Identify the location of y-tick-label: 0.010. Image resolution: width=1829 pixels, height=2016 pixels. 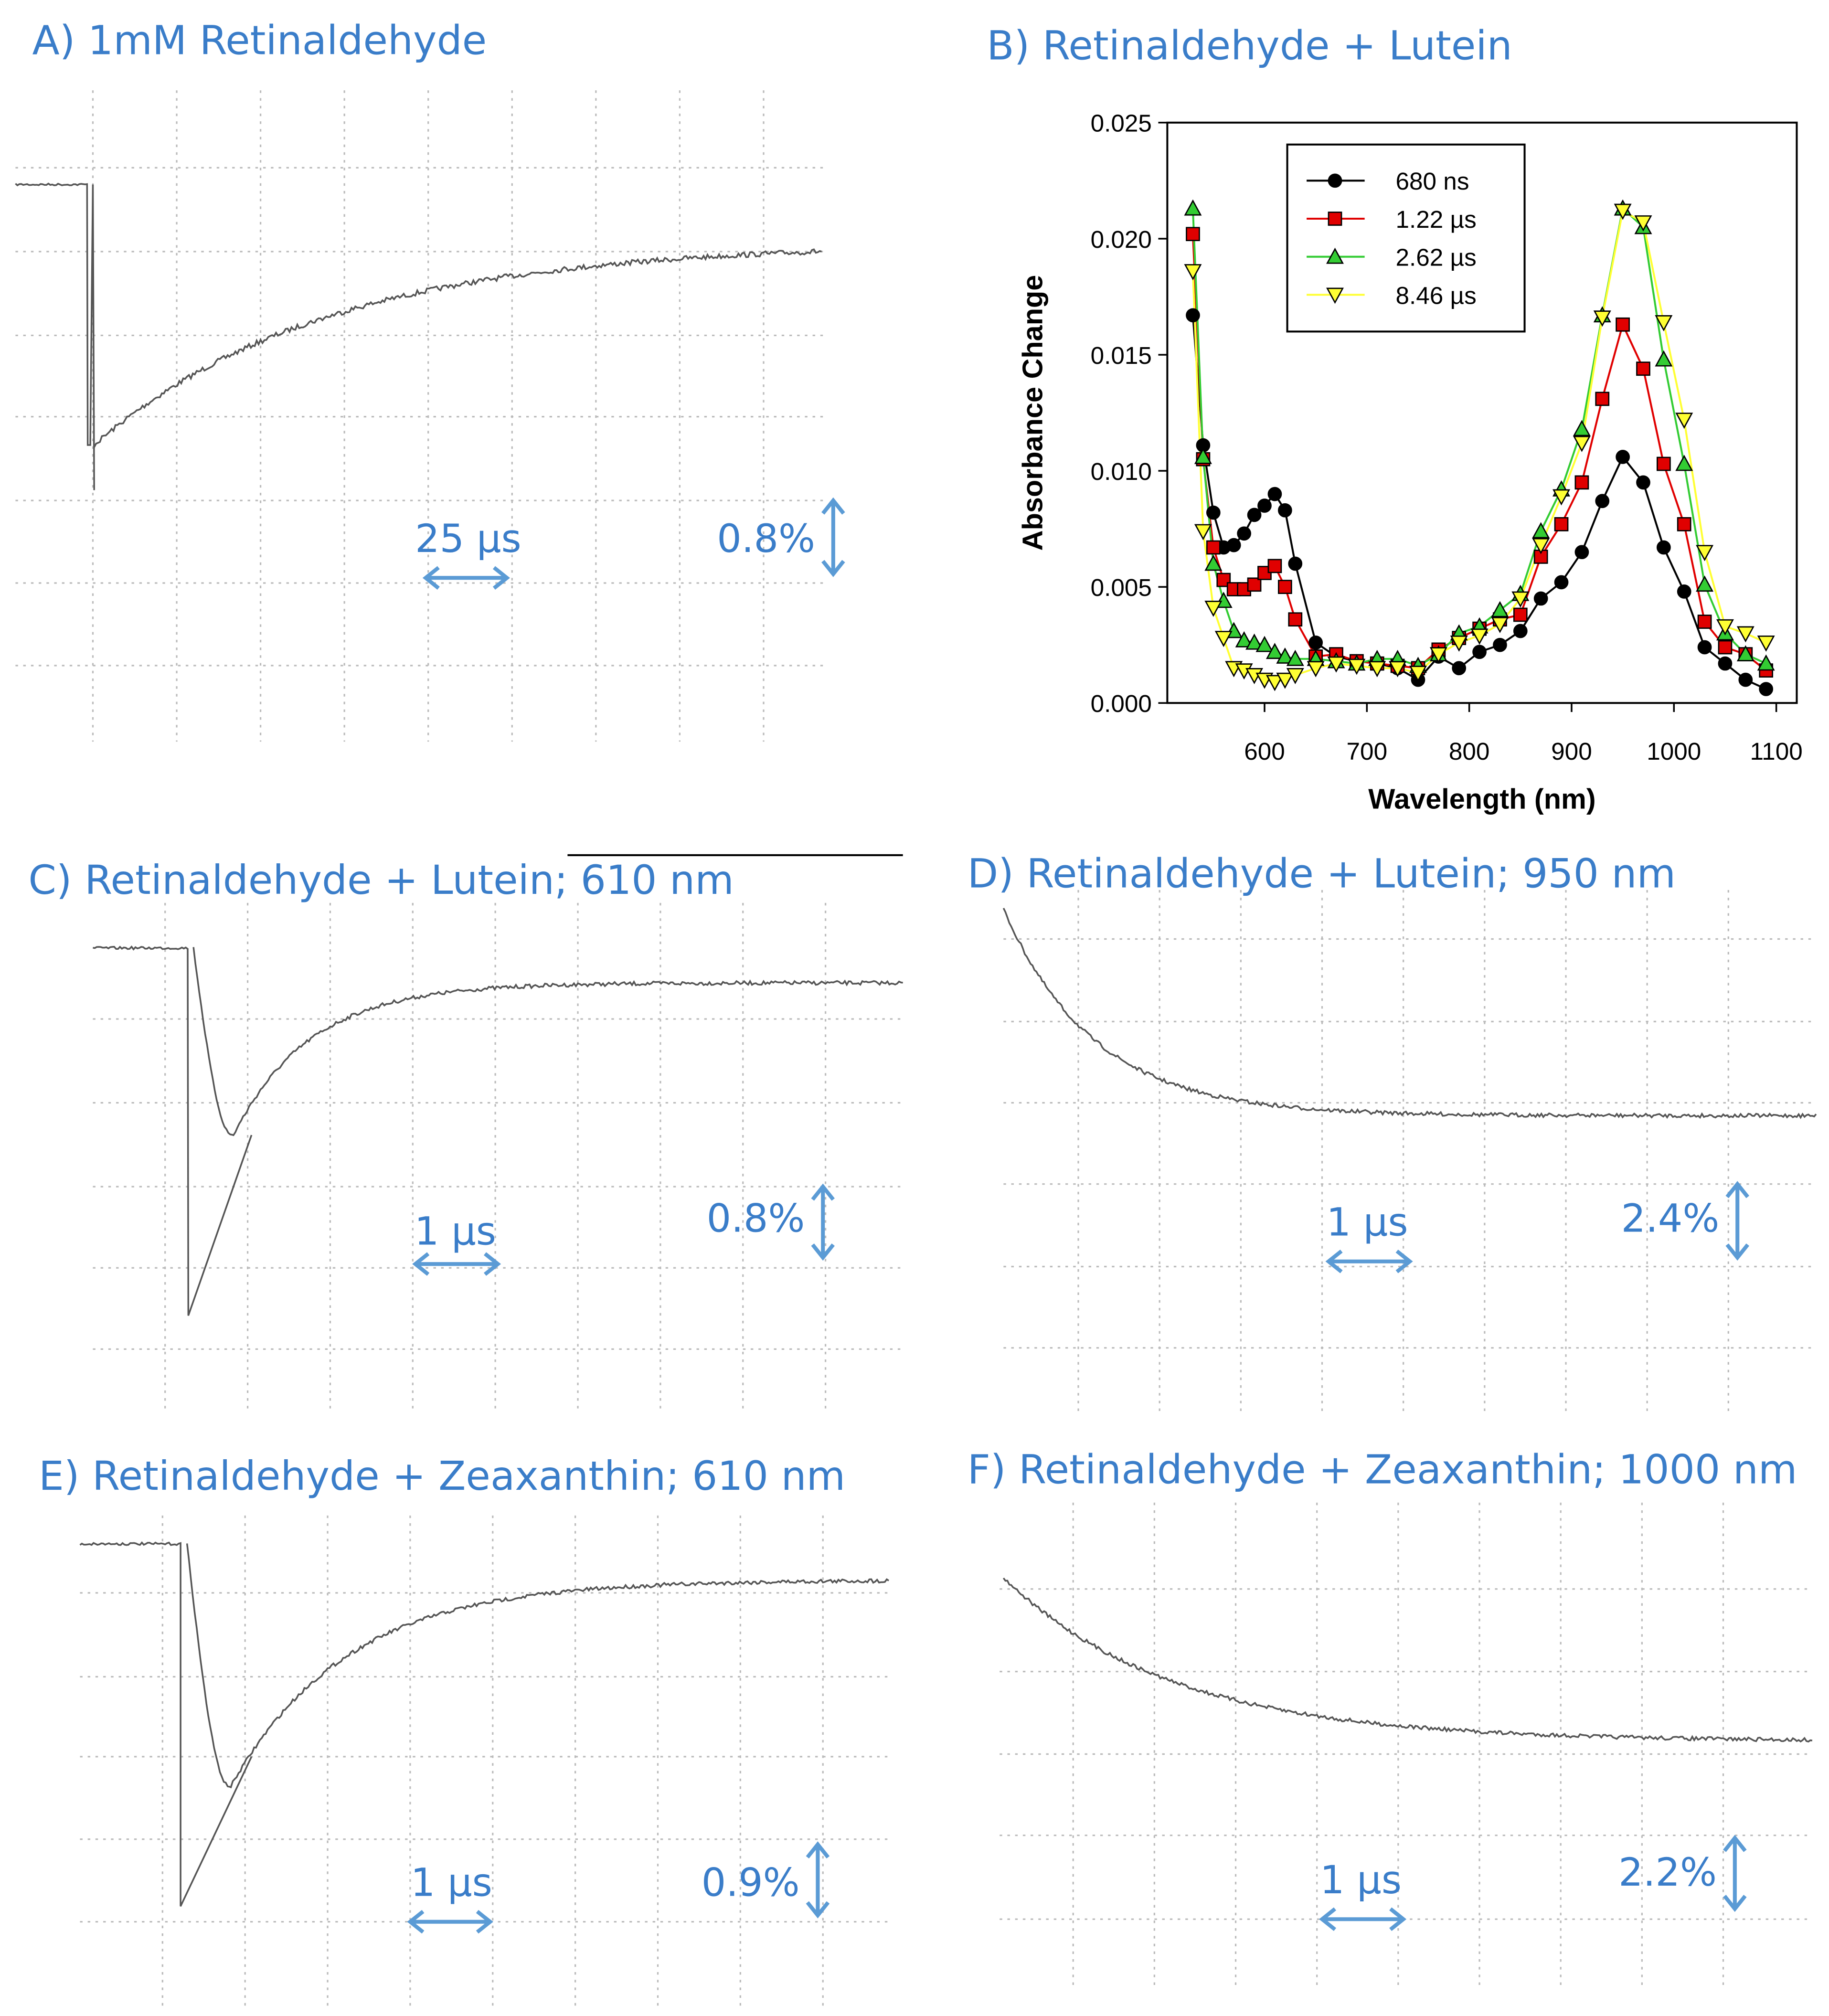
(1121, 471).